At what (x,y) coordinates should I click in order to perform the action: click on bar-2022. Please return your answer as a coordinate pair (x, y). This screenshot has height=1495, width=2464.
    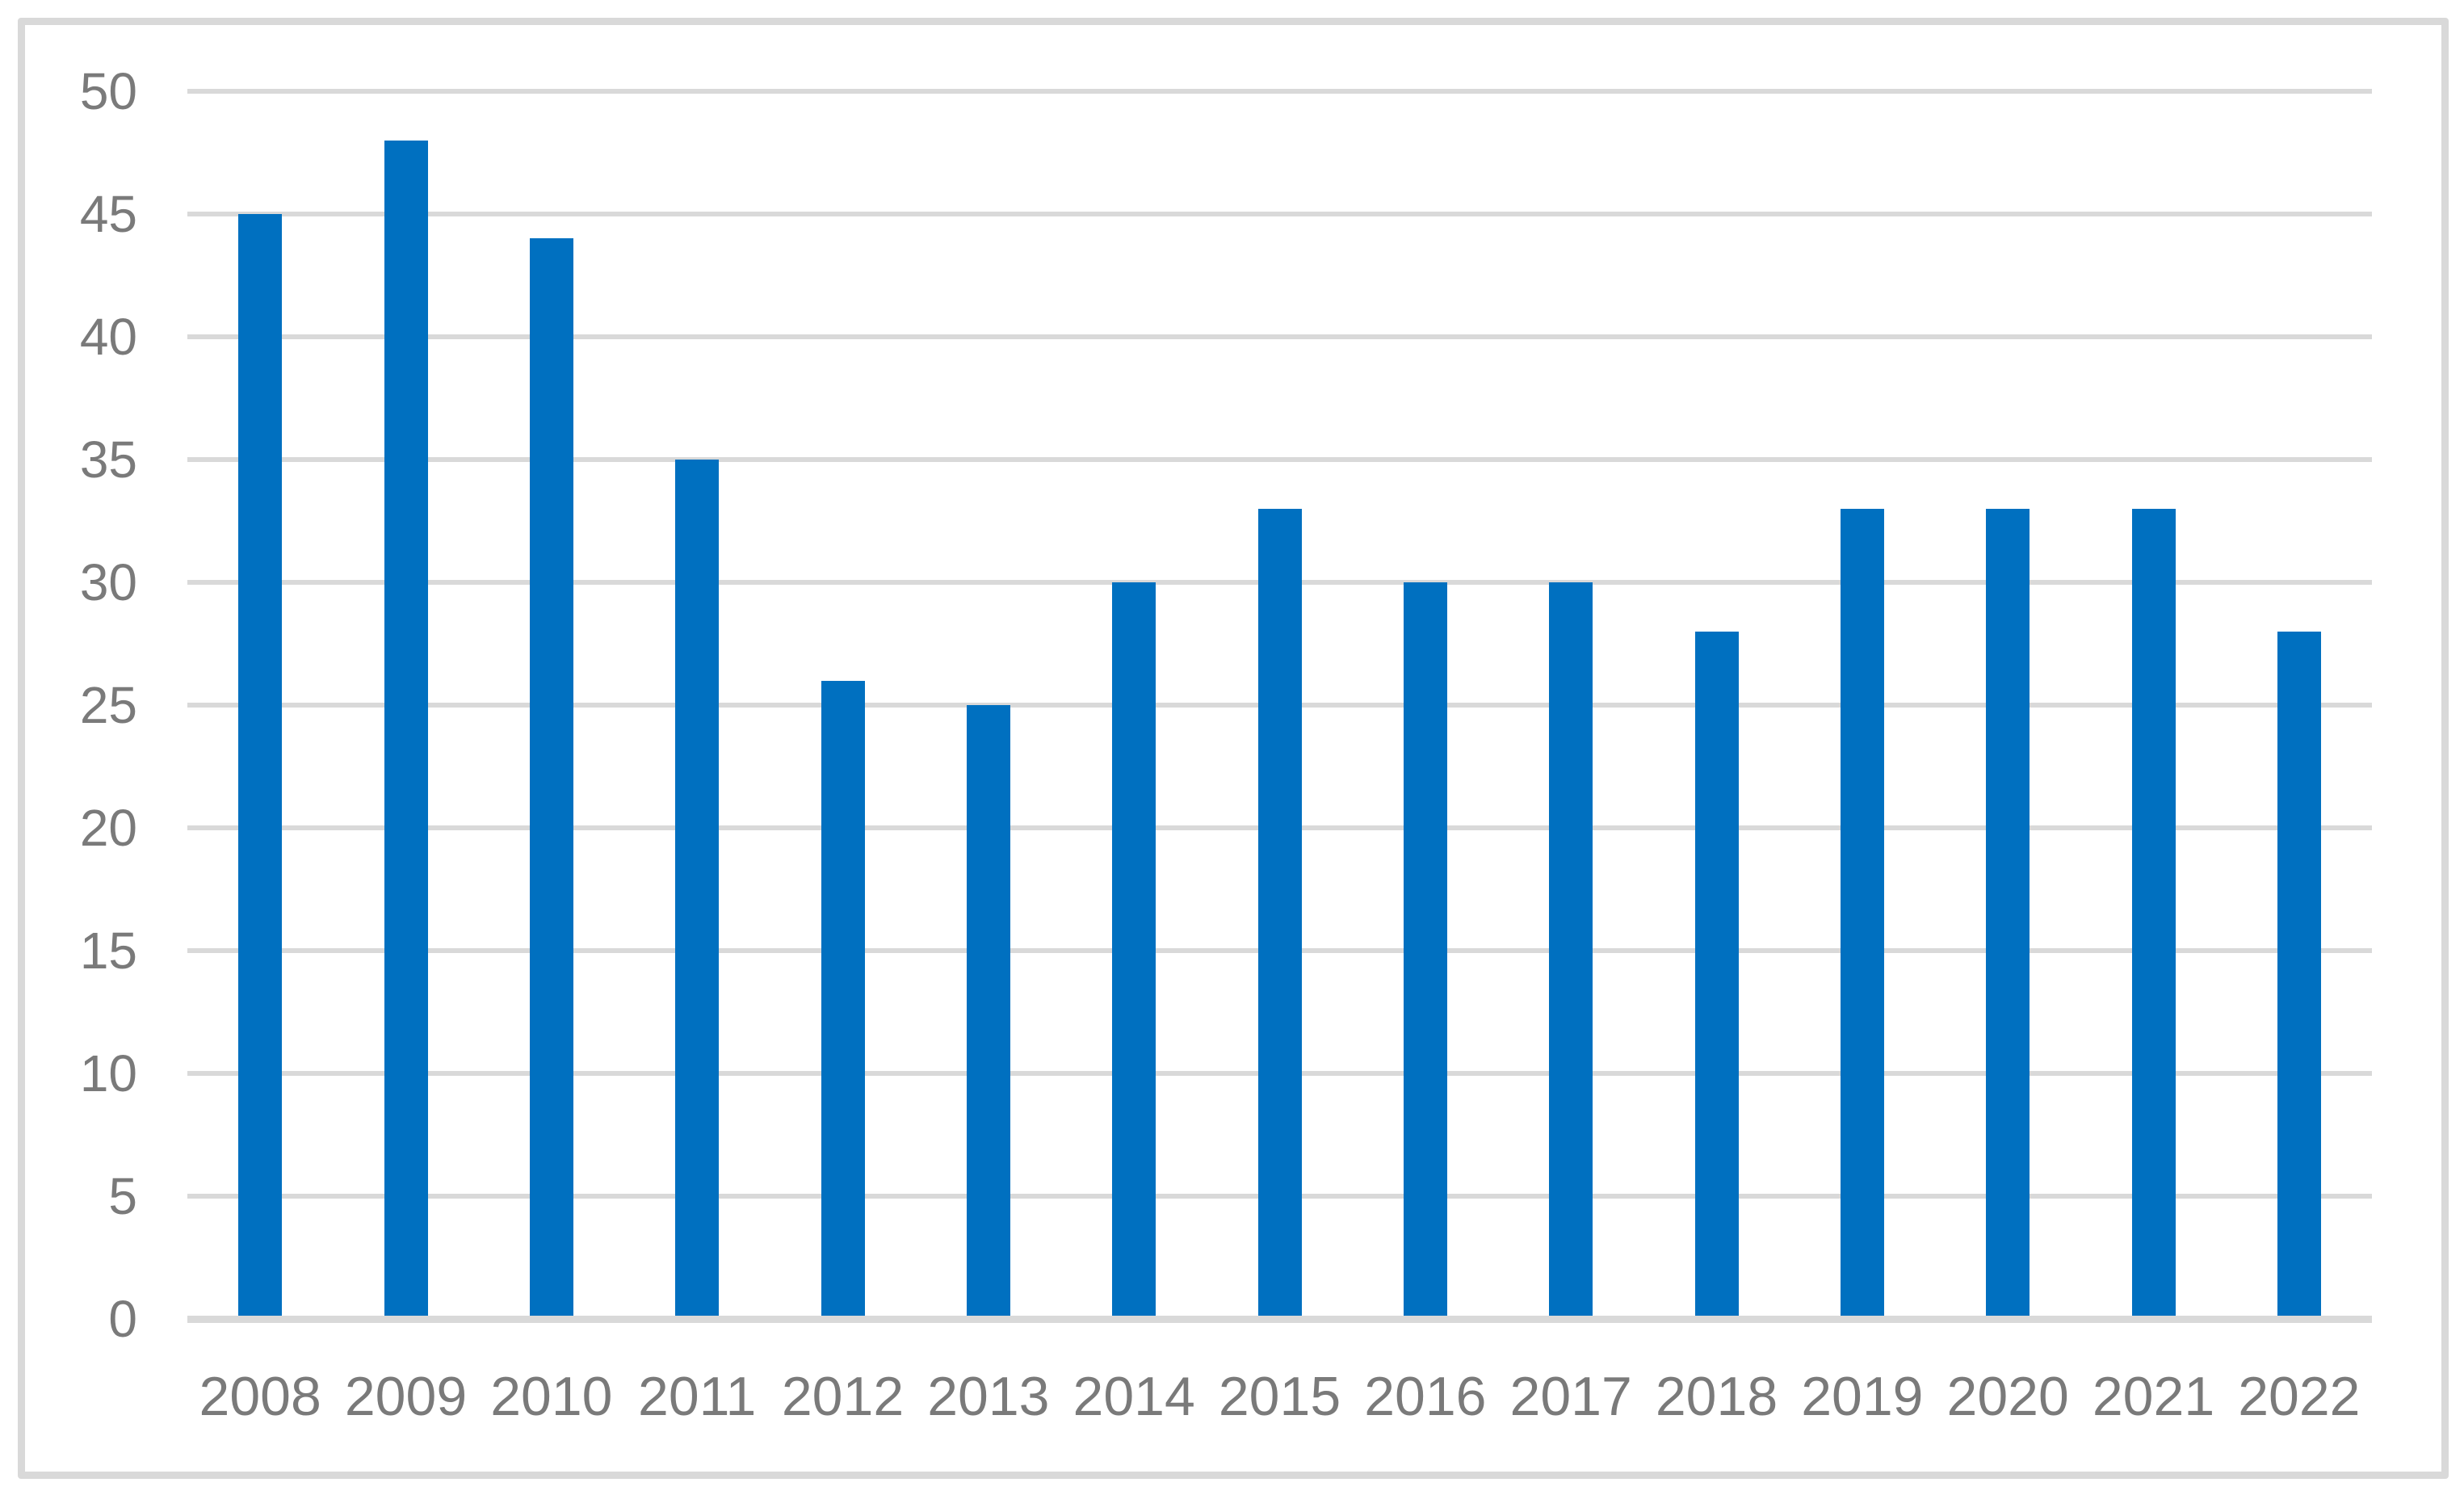
    Looking at the image, I should click on (2299, 975).